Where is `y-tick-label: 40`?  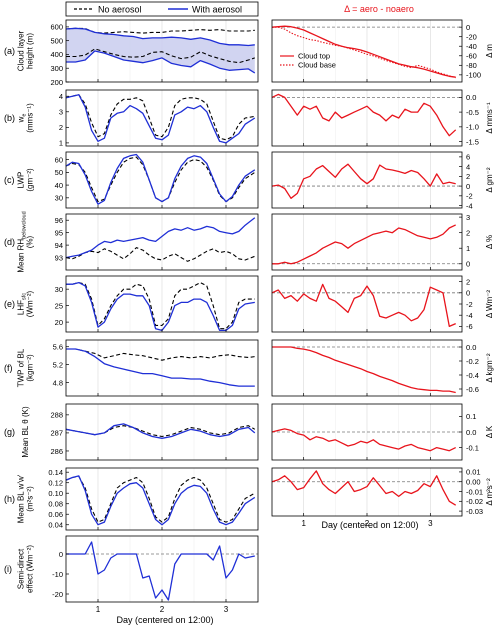 y-tick-label: 40 is located at coordinates (59, 185).